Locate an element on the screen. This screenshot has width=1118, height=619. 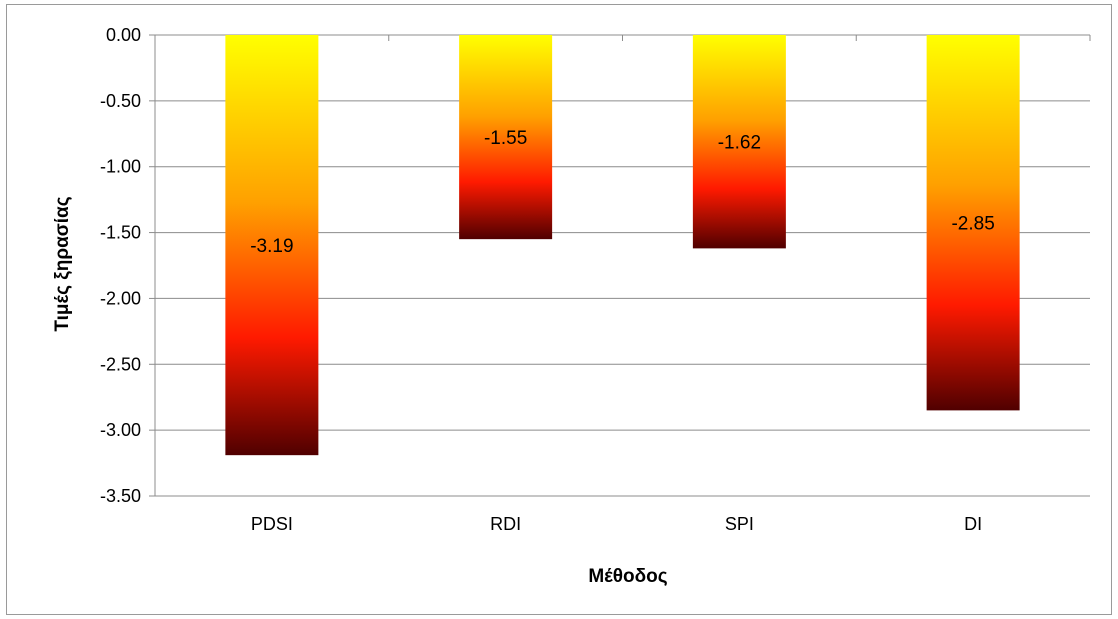
data-label-di: -2.85 is located at coordinates (972, 224).